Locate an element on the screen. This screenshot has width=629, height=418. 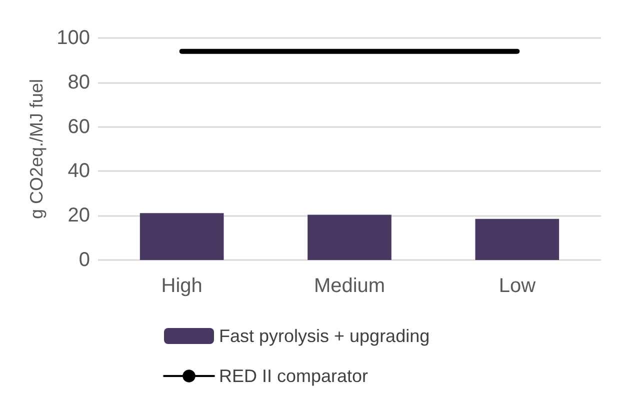
x-tick-label: High is located at coordinates (181, 286).